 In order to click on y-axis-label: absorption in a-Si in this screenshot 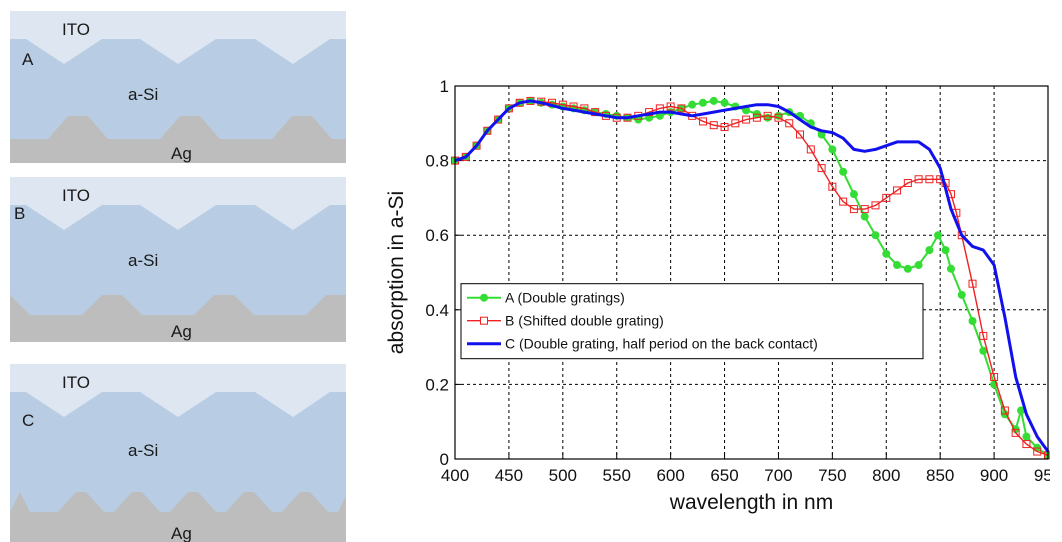, I will do `click(396, 272)`.